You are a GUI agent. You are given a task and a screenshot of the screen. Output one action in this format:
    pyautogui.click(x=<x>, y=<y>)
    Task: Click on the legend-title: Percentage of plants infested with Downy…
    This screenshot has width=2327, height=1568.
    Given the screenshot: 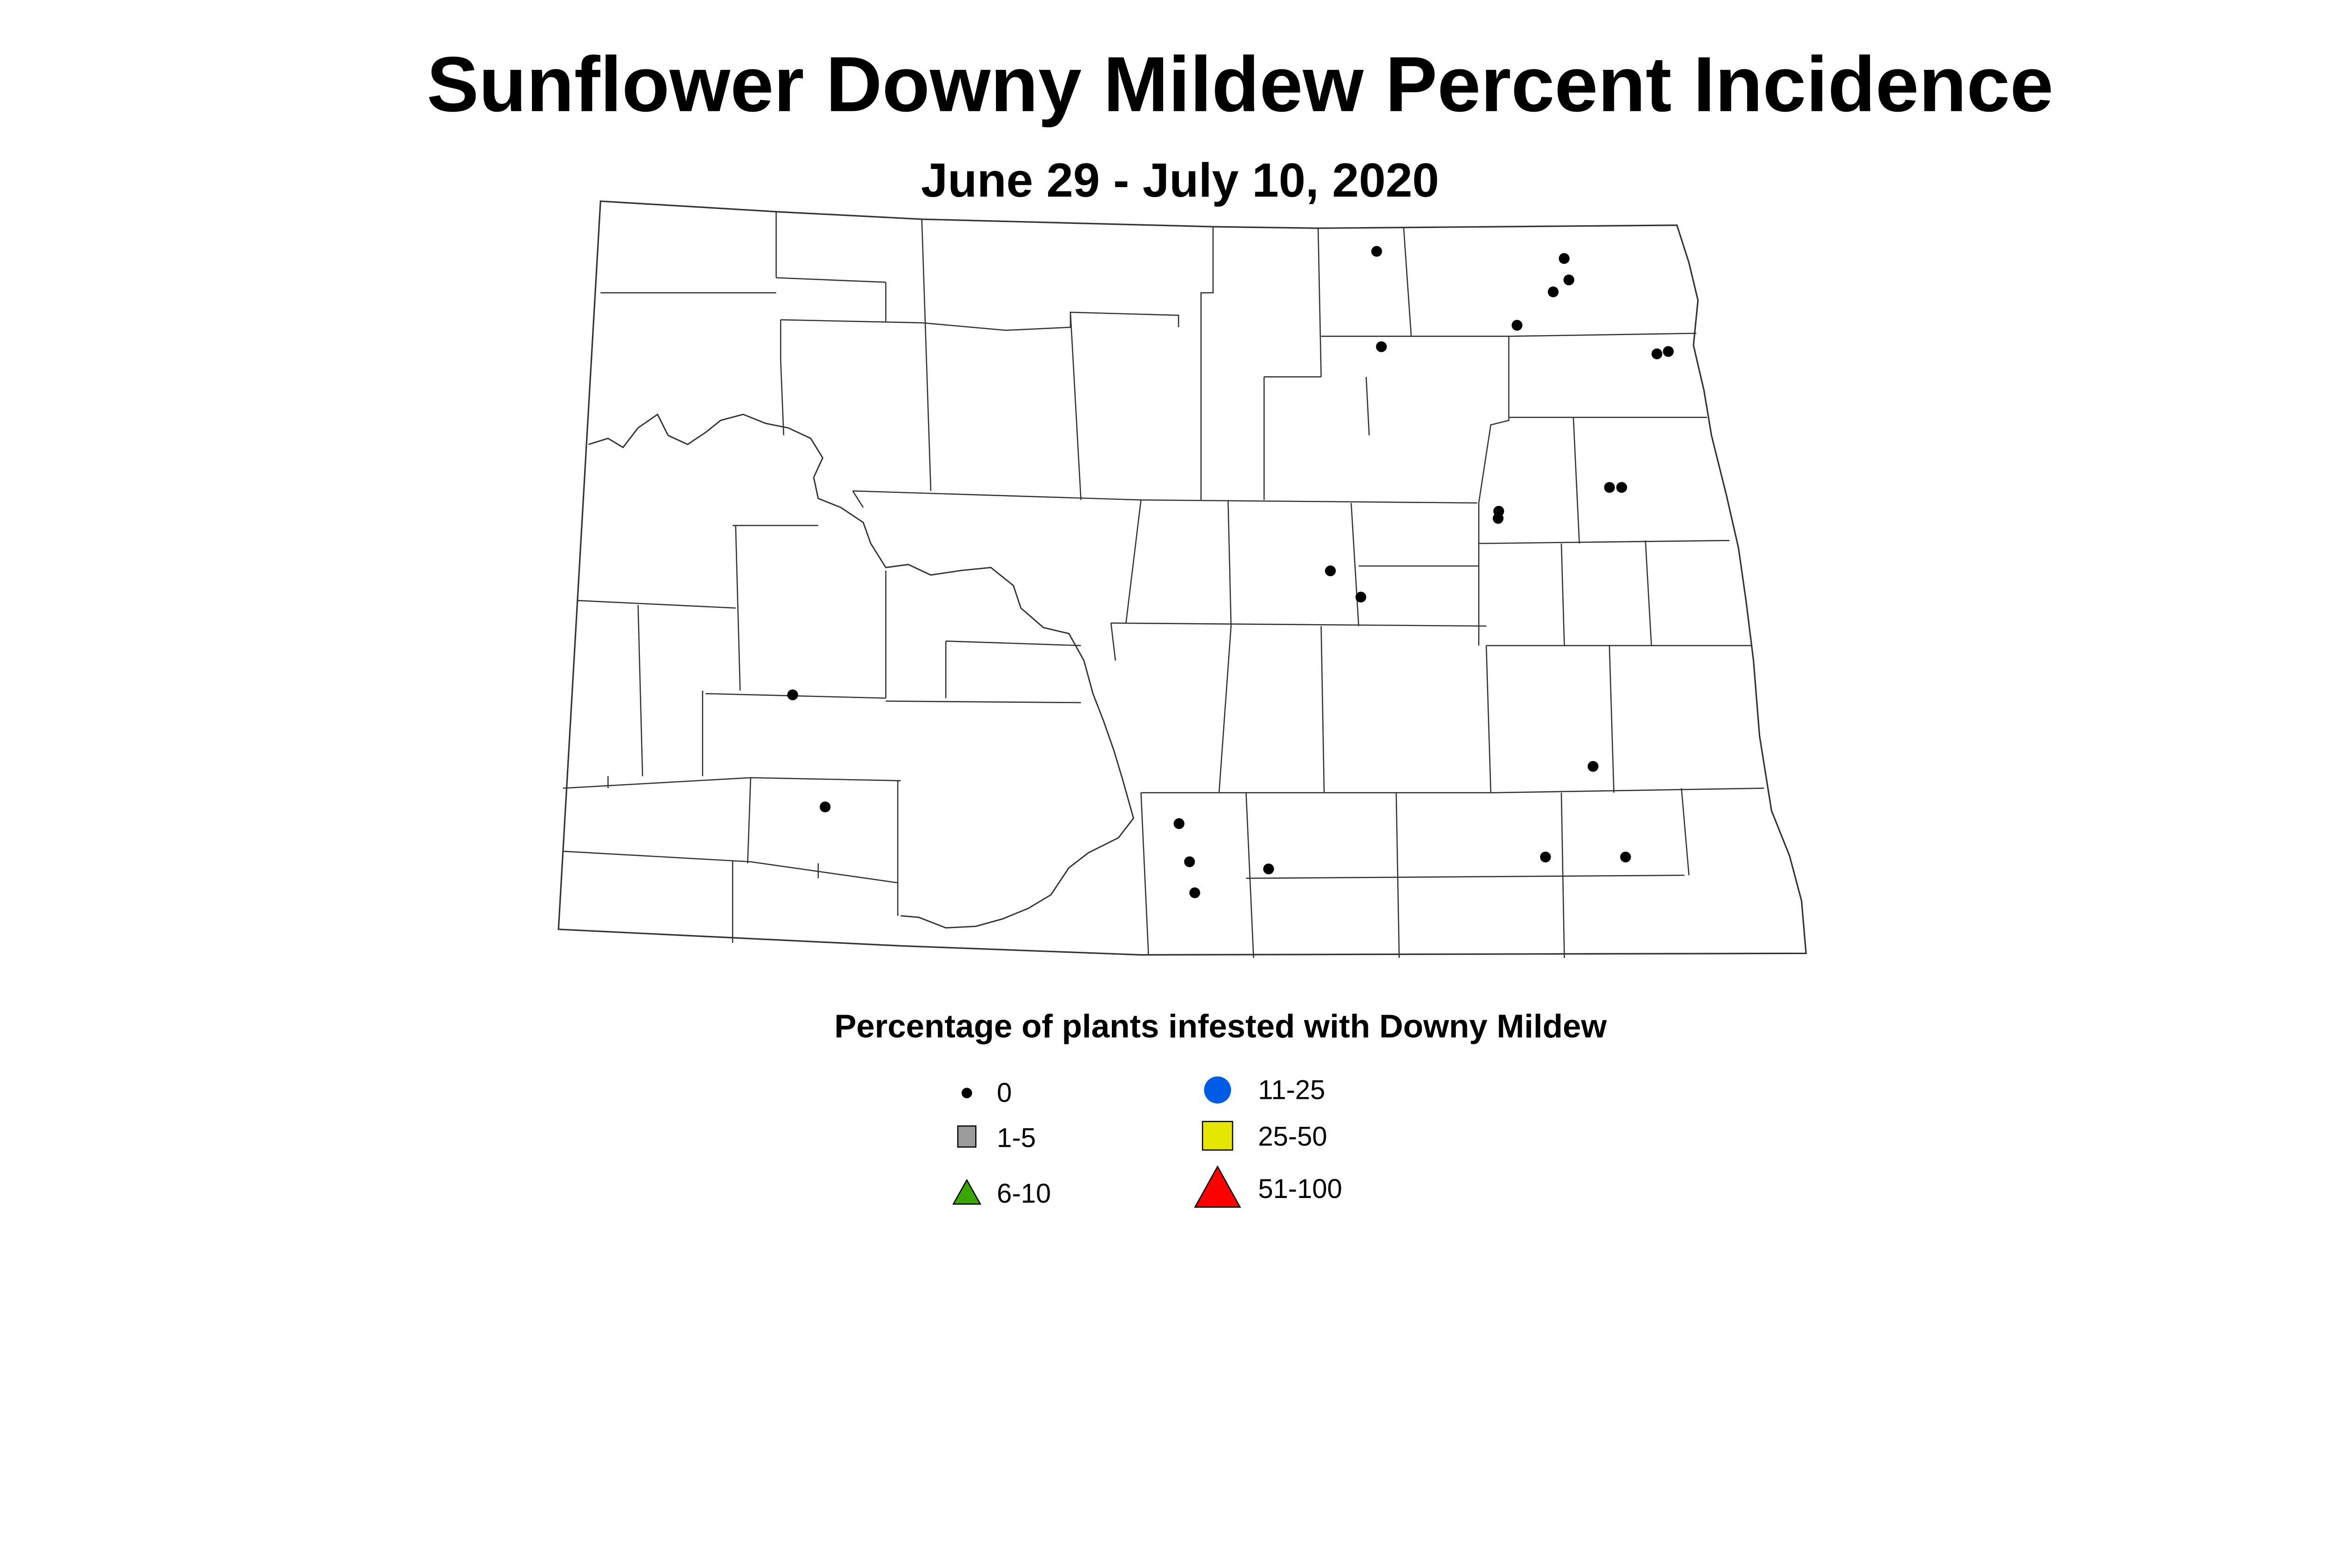 What is the action you would take?
    pyautogui.click(x=1220, y=1026)
    